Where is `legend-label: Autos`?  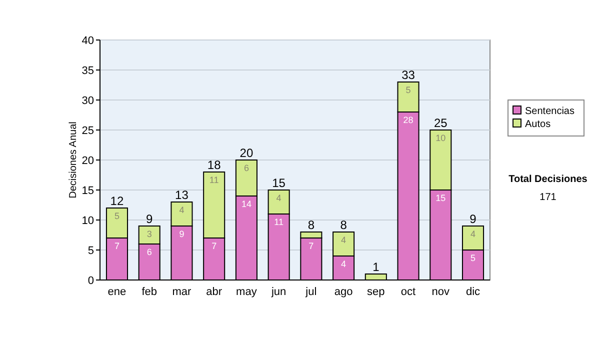 legend-label: Autos is located at coordinates (538, 124).